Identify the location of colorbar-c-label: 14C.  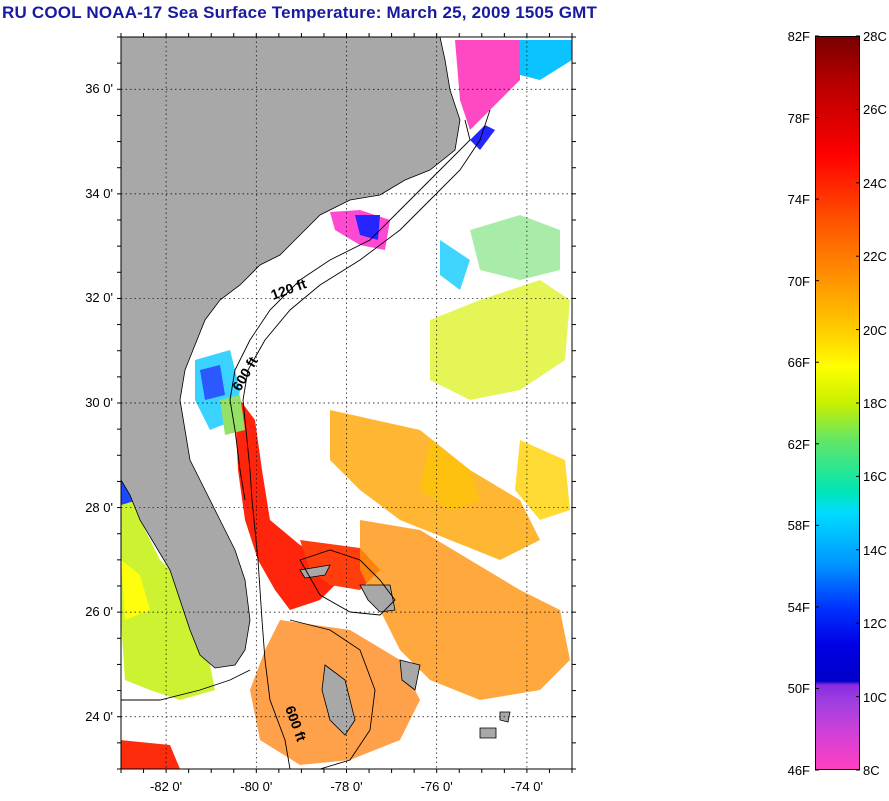
(875, 550).